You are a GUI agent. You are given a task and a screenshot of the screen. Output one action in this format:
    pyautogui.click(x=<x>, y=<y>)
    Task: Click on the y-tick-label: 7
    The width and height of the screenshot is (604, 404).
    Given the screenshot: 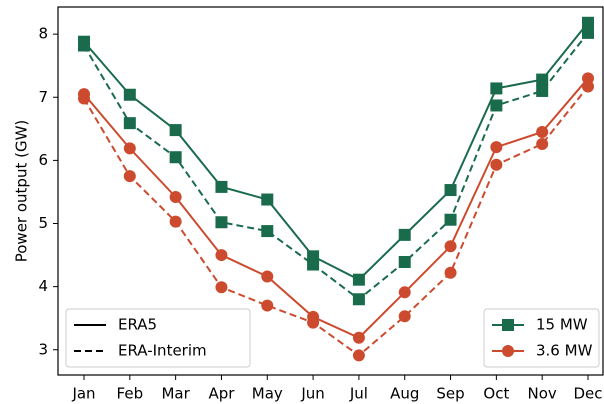 What is the action you would take?
    pyautogui.click(x=43, y=97)
    